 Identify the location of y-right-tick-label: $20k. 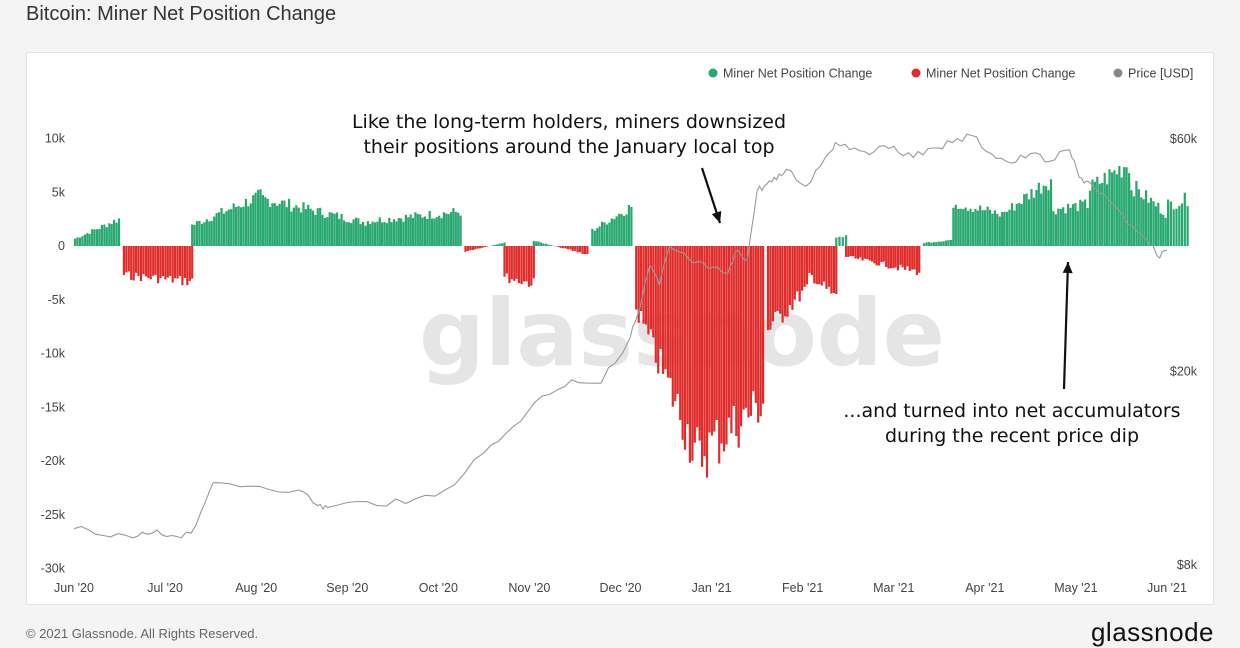
(1184, 371).